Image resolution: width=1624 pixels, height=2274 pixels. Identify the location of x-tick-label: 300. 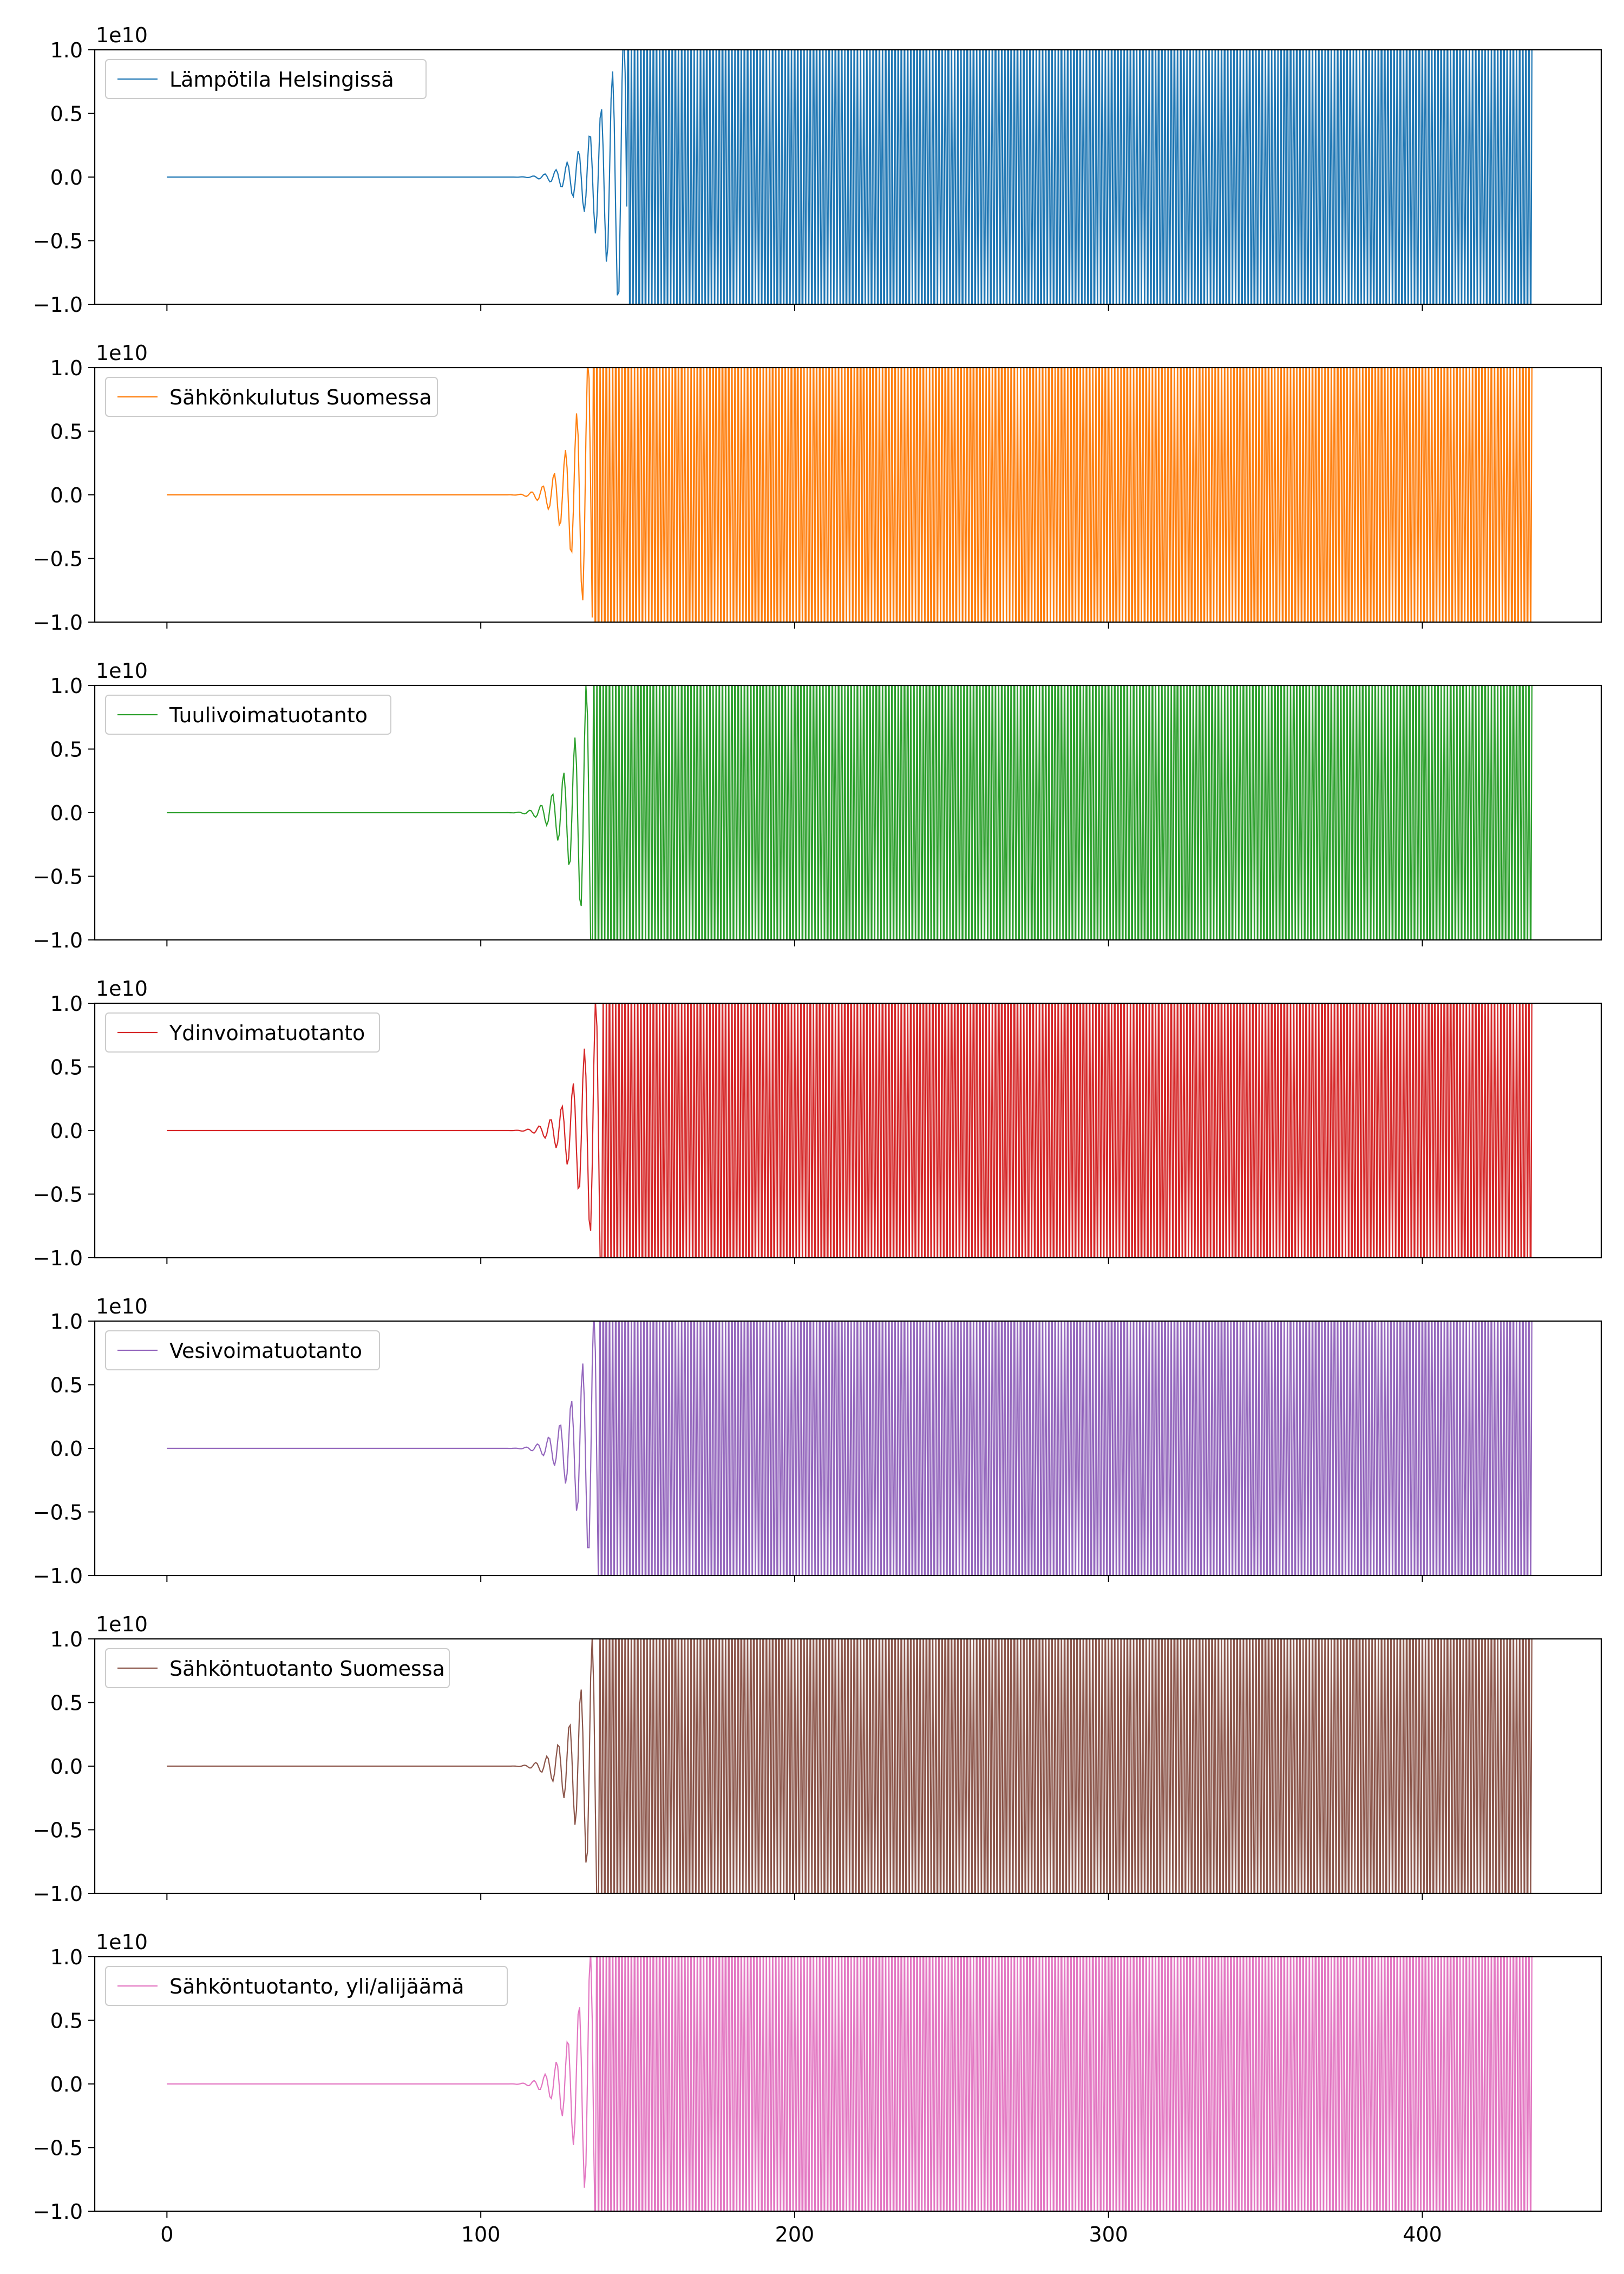
(1108, 2234).